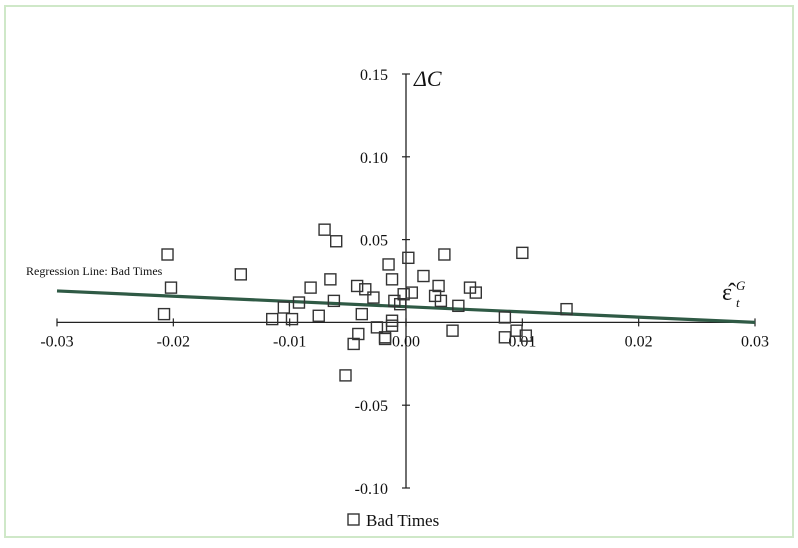  What do you see at coordinates (173, 341) in the screenshot?
I see `x-tick-label: -0.02` at bounding box center [173, 341].